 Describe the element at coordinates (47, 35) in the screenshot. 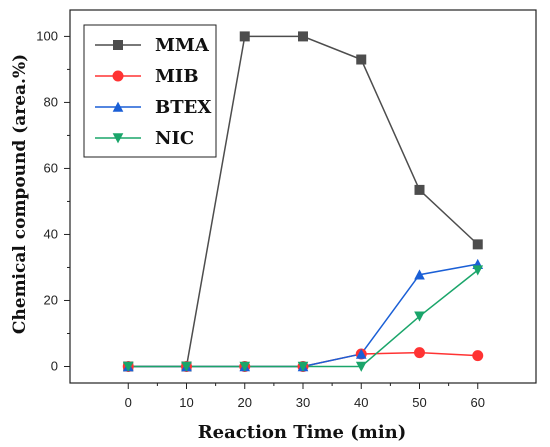

I see `y-tick-label: 100` at that location.